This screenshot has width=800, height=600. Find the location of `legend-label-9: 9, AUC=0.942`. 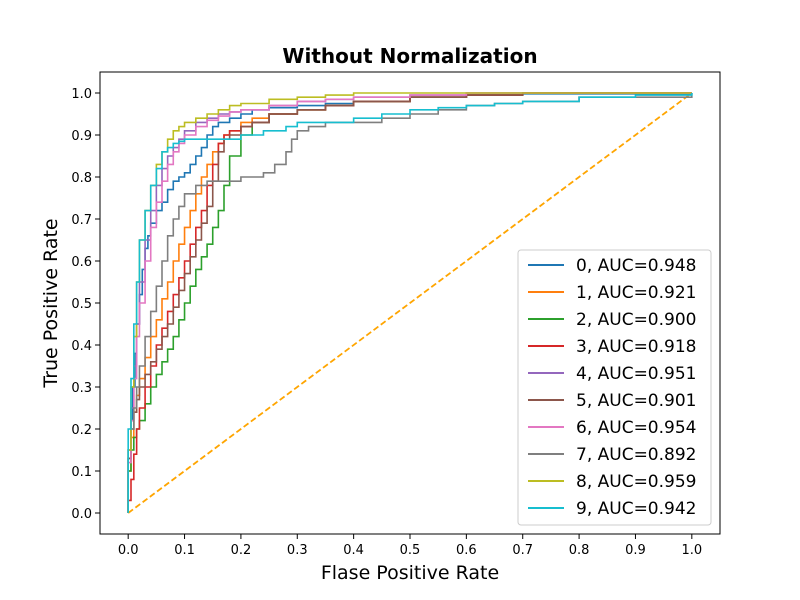

legend-label-9: 9, AUC=0.942 is located at coordinates (636, 509).